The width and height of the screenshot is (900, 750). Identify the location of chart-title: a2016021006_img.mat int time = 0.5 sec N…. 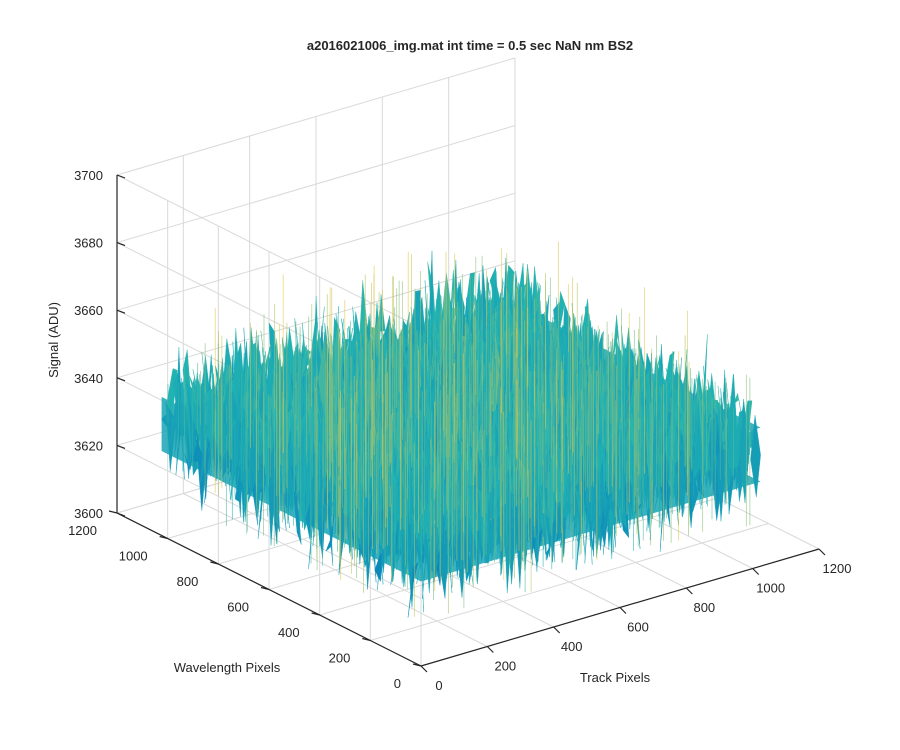
(470, 45).